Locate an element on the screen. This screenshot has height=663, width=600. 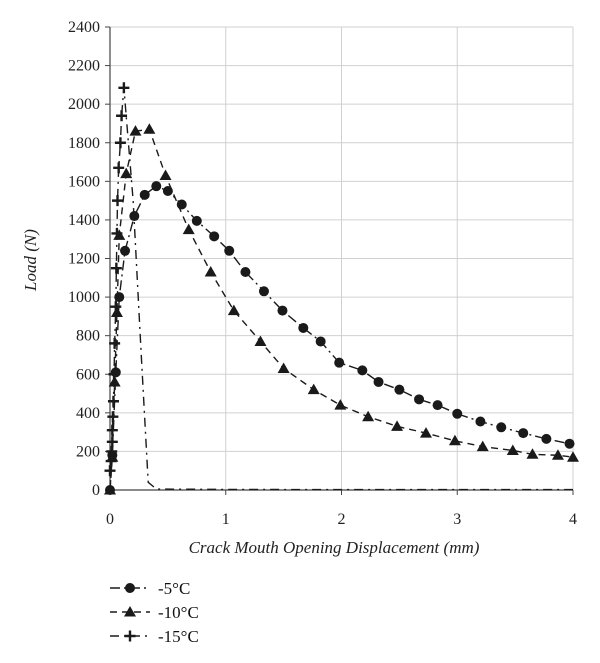
legend-item: -10°C is located at coordinates (154, 612).